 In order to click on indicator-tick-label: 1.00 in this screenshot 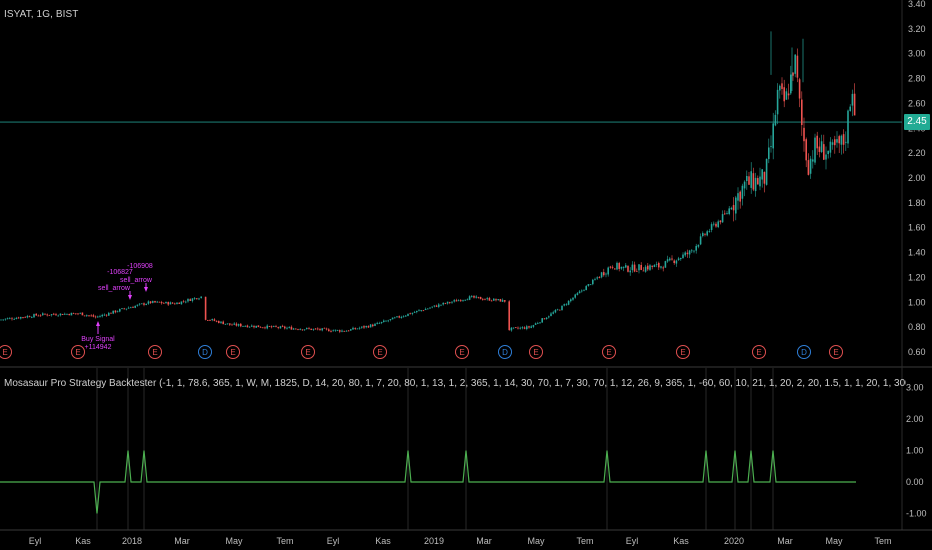, I will do `click(915, 451)`.